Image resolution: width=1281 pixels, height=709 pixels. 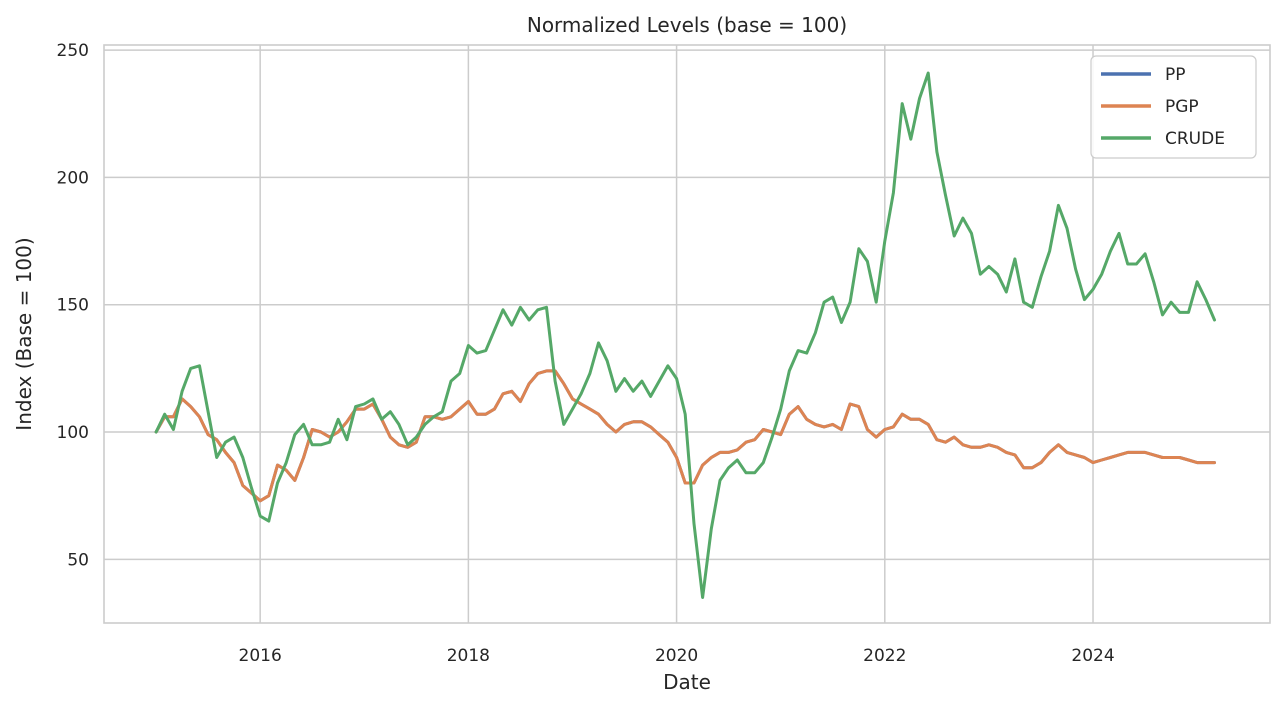 I want to click on y-tick-label: 150, so click(x=73, y=306).